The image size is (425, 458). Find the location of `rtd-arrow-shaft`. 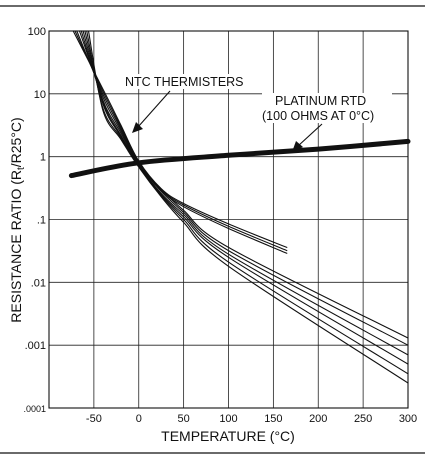

rtd-arrow-shaft is located at coordinates (310, 135).